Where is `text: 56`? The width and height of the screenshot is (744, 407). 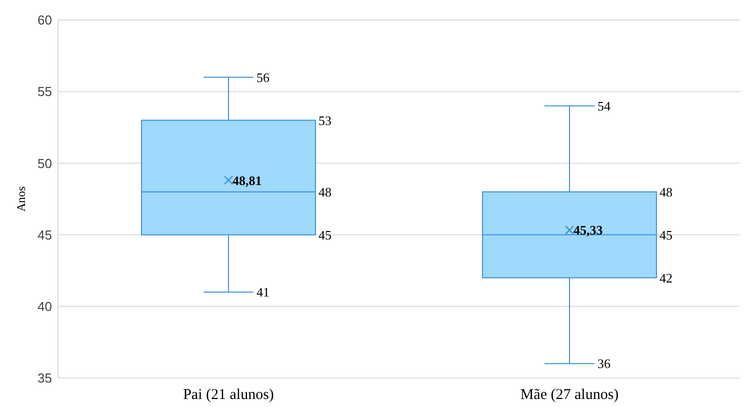
text: 56 is located at coordinates (263, 77).